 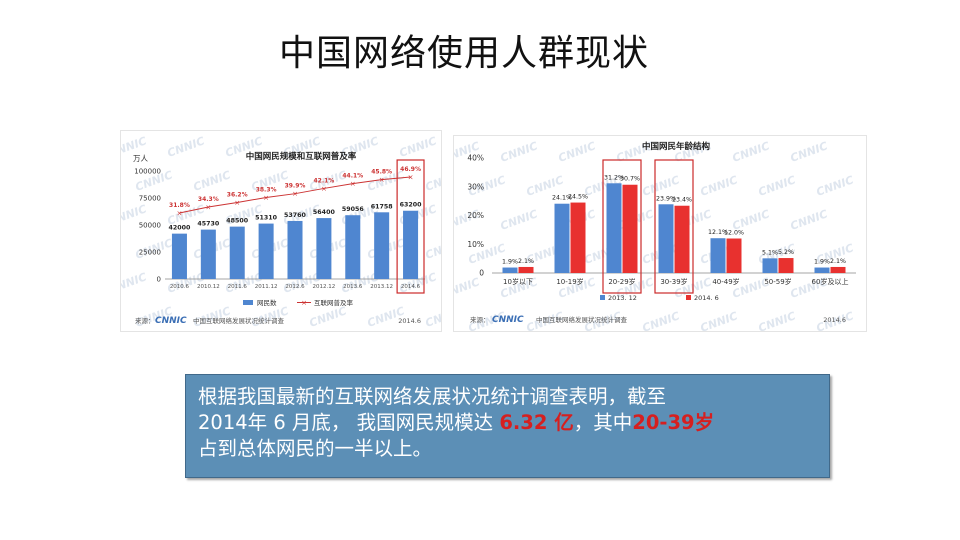 I want to click on x-tick-label: 10岁以下, so click(x=518, y=281).